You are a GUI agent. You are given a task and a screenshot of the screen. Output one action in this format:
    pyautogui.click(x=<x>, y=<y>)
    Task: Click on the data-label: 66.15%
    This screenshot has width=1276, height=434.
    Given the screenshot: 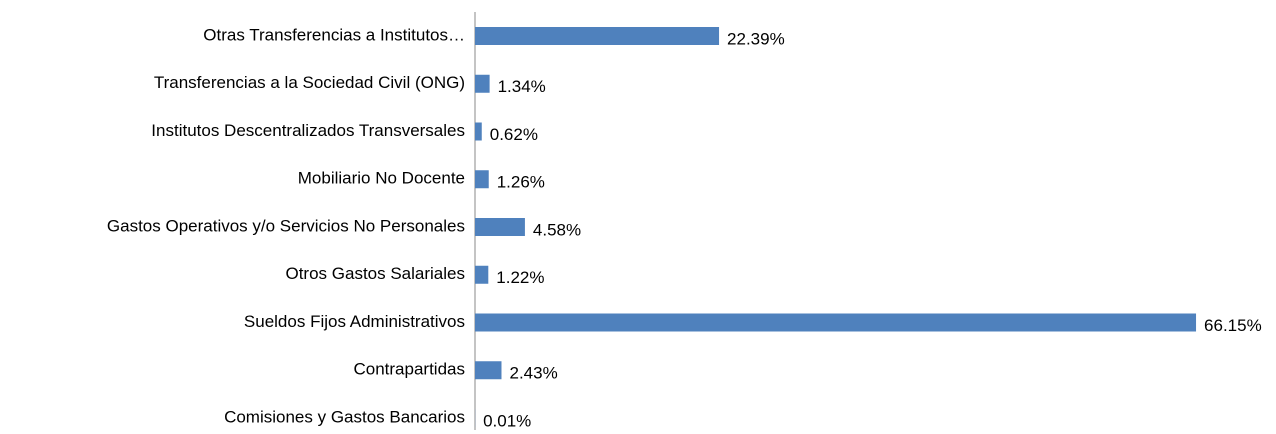 What is the action you would take?
    pyautogui.click(x=1233, y=325)
    